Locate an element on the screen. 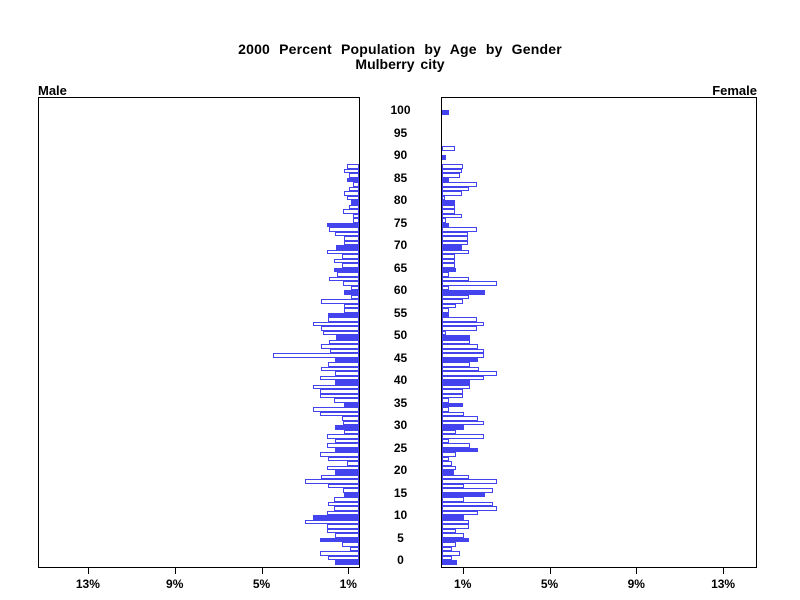  male-percent-tick-9% is located at coordinates (175, 571).